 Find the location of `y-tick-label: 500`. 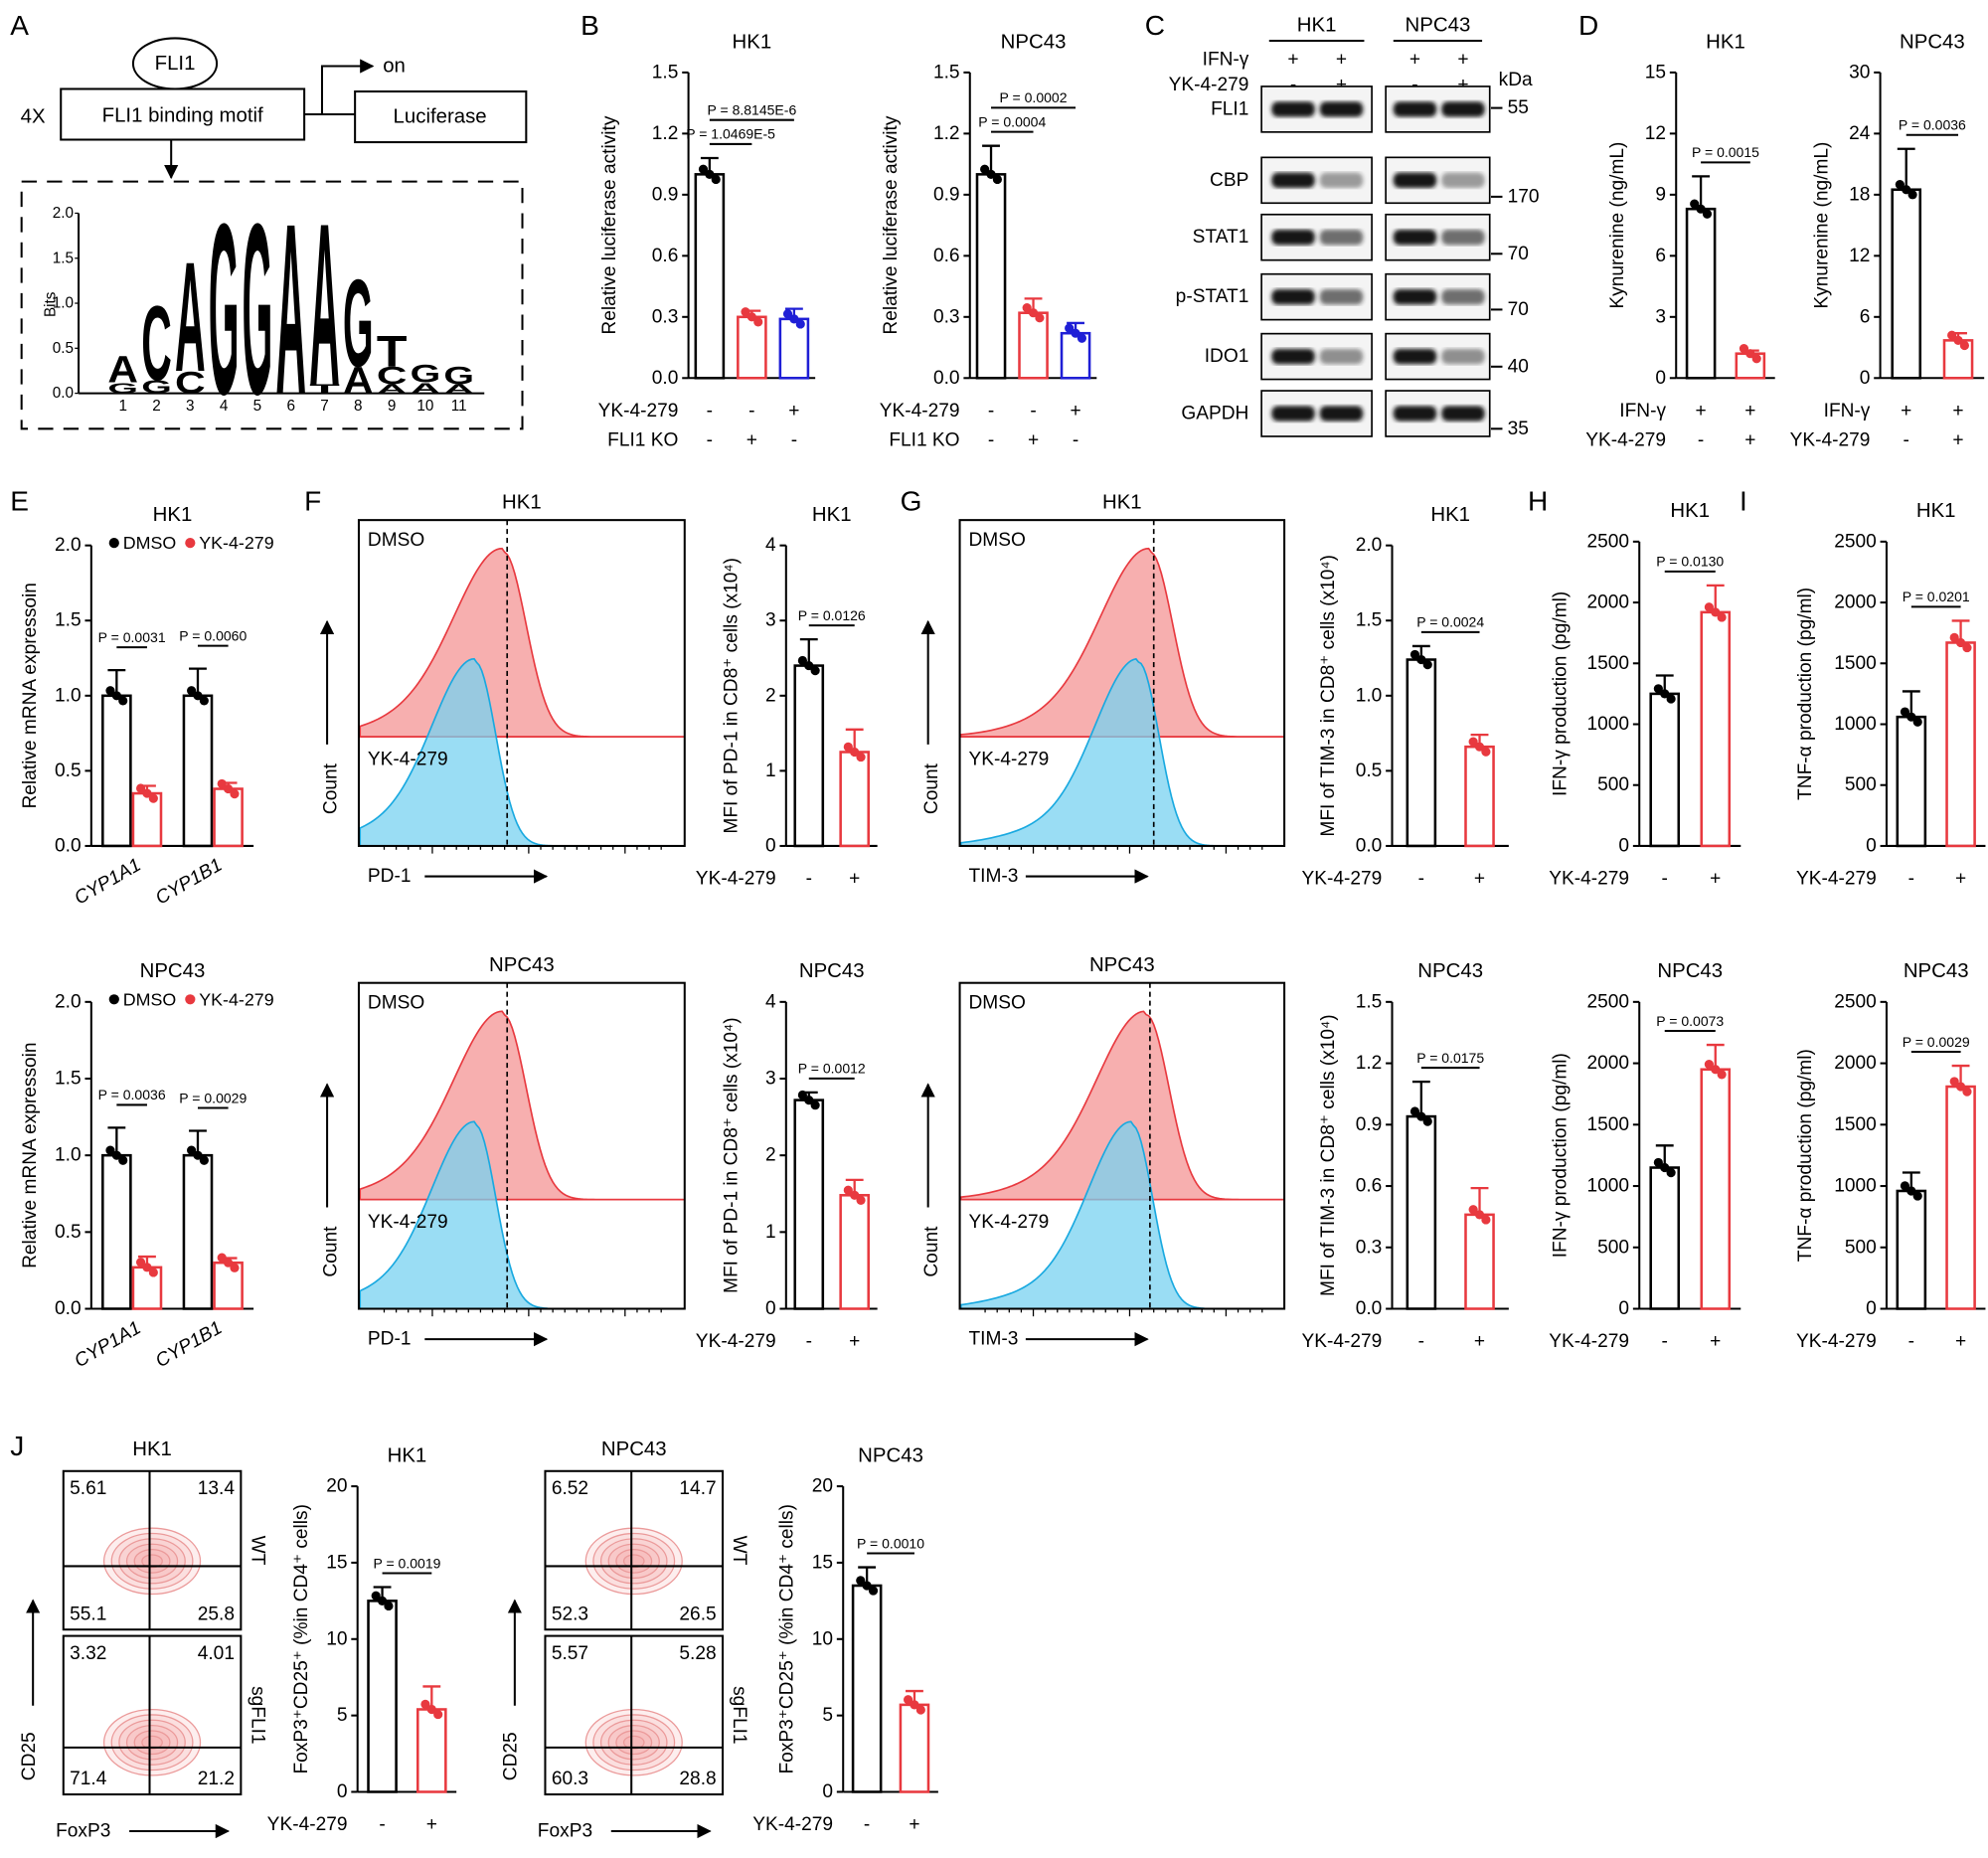

y-tick-label: 500 is located at coordinates (1613, 1247).